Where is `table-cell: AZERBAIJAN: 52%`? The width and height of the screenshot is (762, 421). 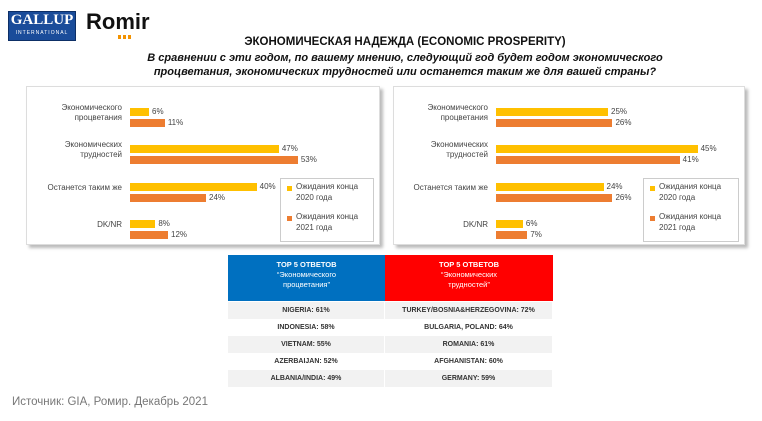 table-cell: AZERBAIJAN: 52% is located at coordinates (306, 361).